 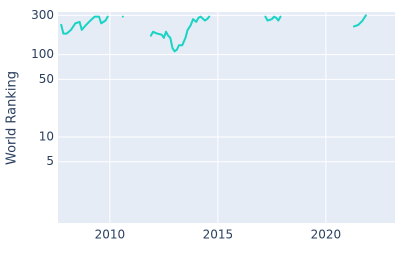 I want to click on y-tick-label: 10, so click(x=46, y=136).